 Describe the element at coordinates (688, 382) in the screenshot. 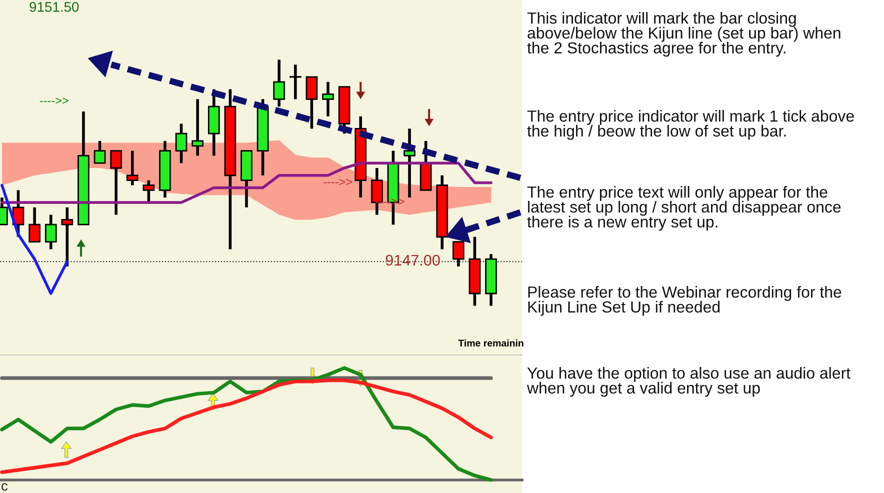

I see `text: You have the option to also use an audio alert when you get a valid entry set up` at that location.